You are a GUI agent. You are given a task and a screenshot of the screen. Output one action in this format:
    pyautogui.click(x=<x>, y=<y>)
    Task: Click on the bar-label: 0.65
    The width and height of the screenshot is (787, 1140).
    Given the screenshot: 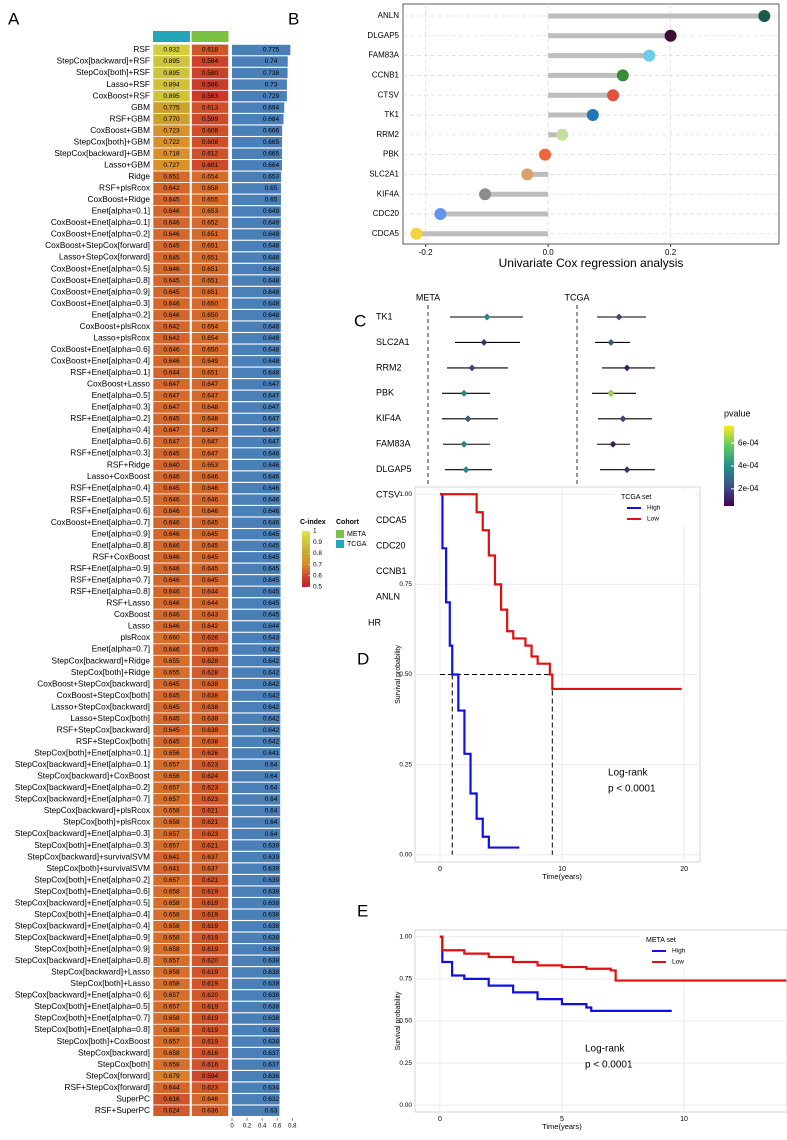 What is the action you would take?
    pyautogui.click(x=271, y=188)
    